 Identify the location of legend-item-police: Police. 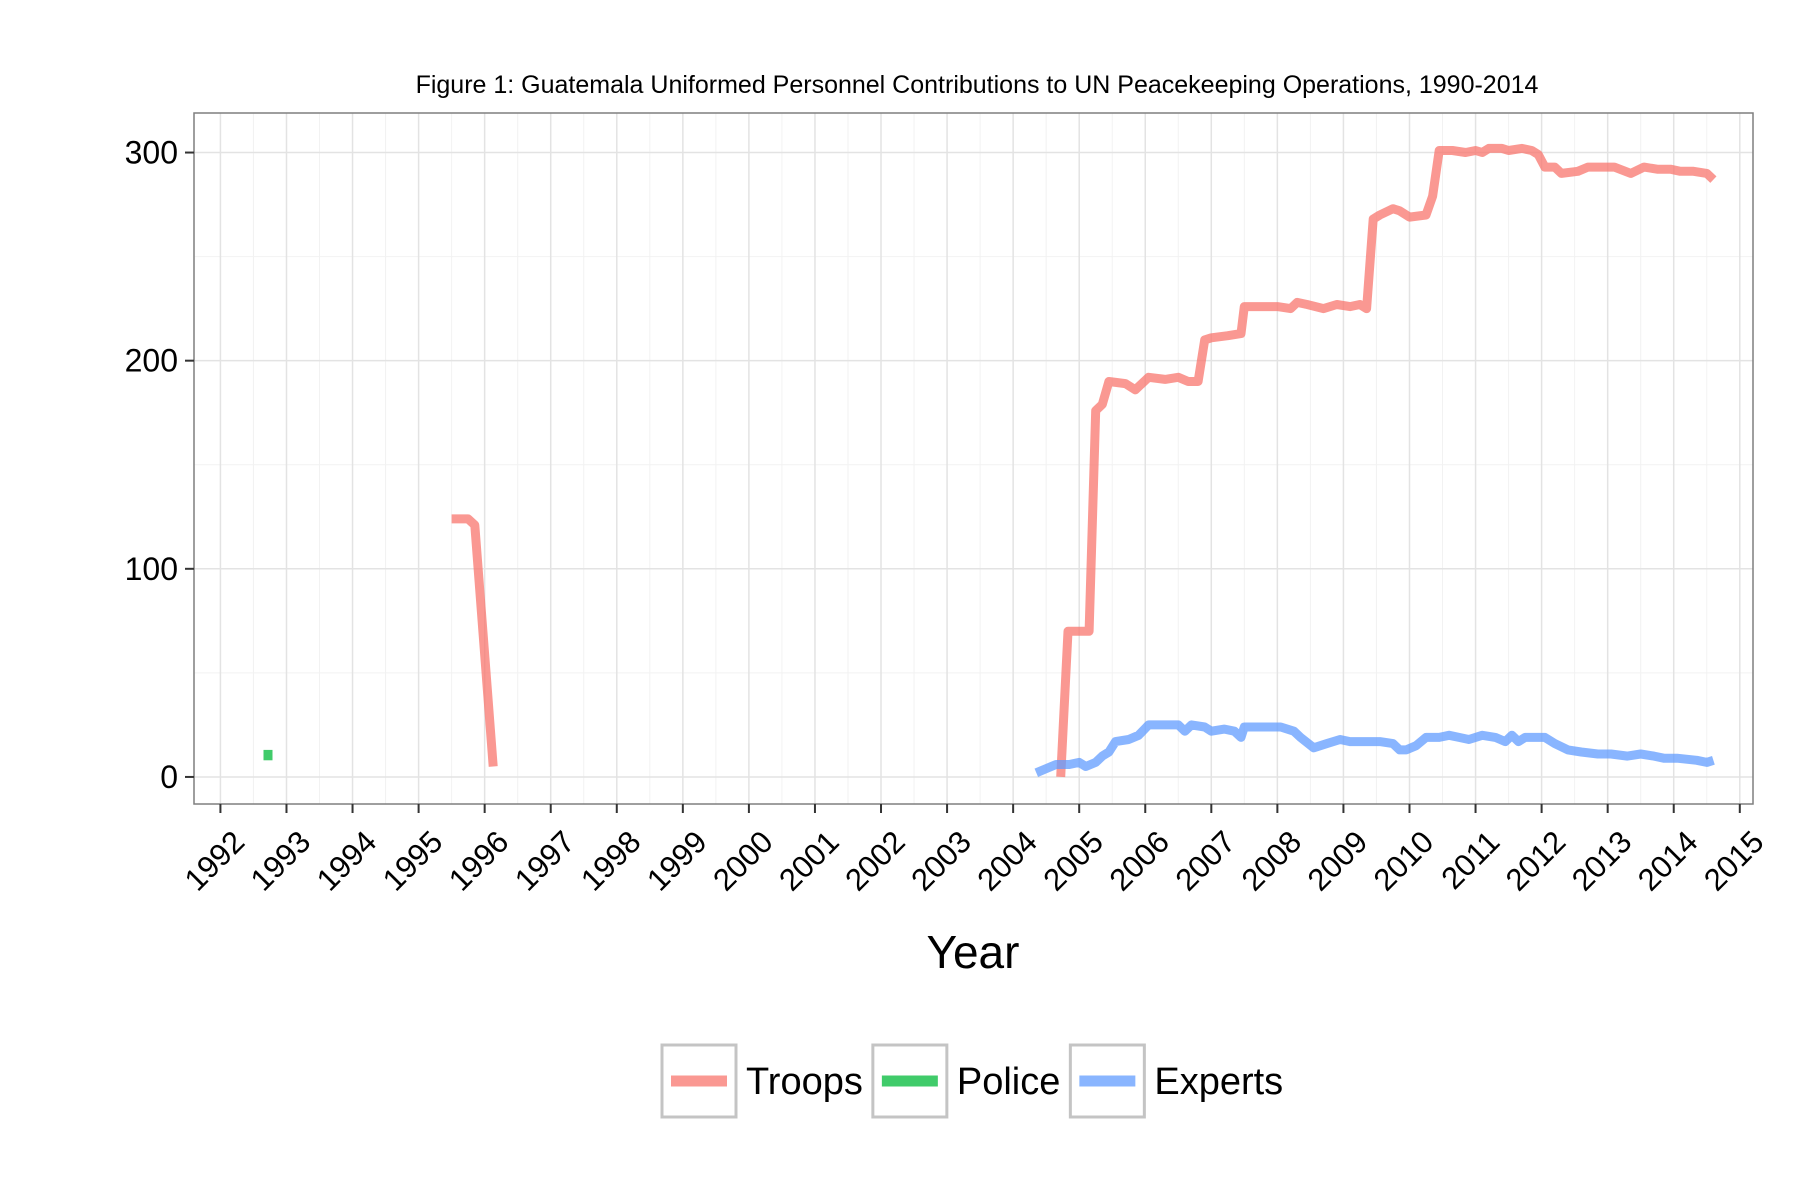
(966, 1081).